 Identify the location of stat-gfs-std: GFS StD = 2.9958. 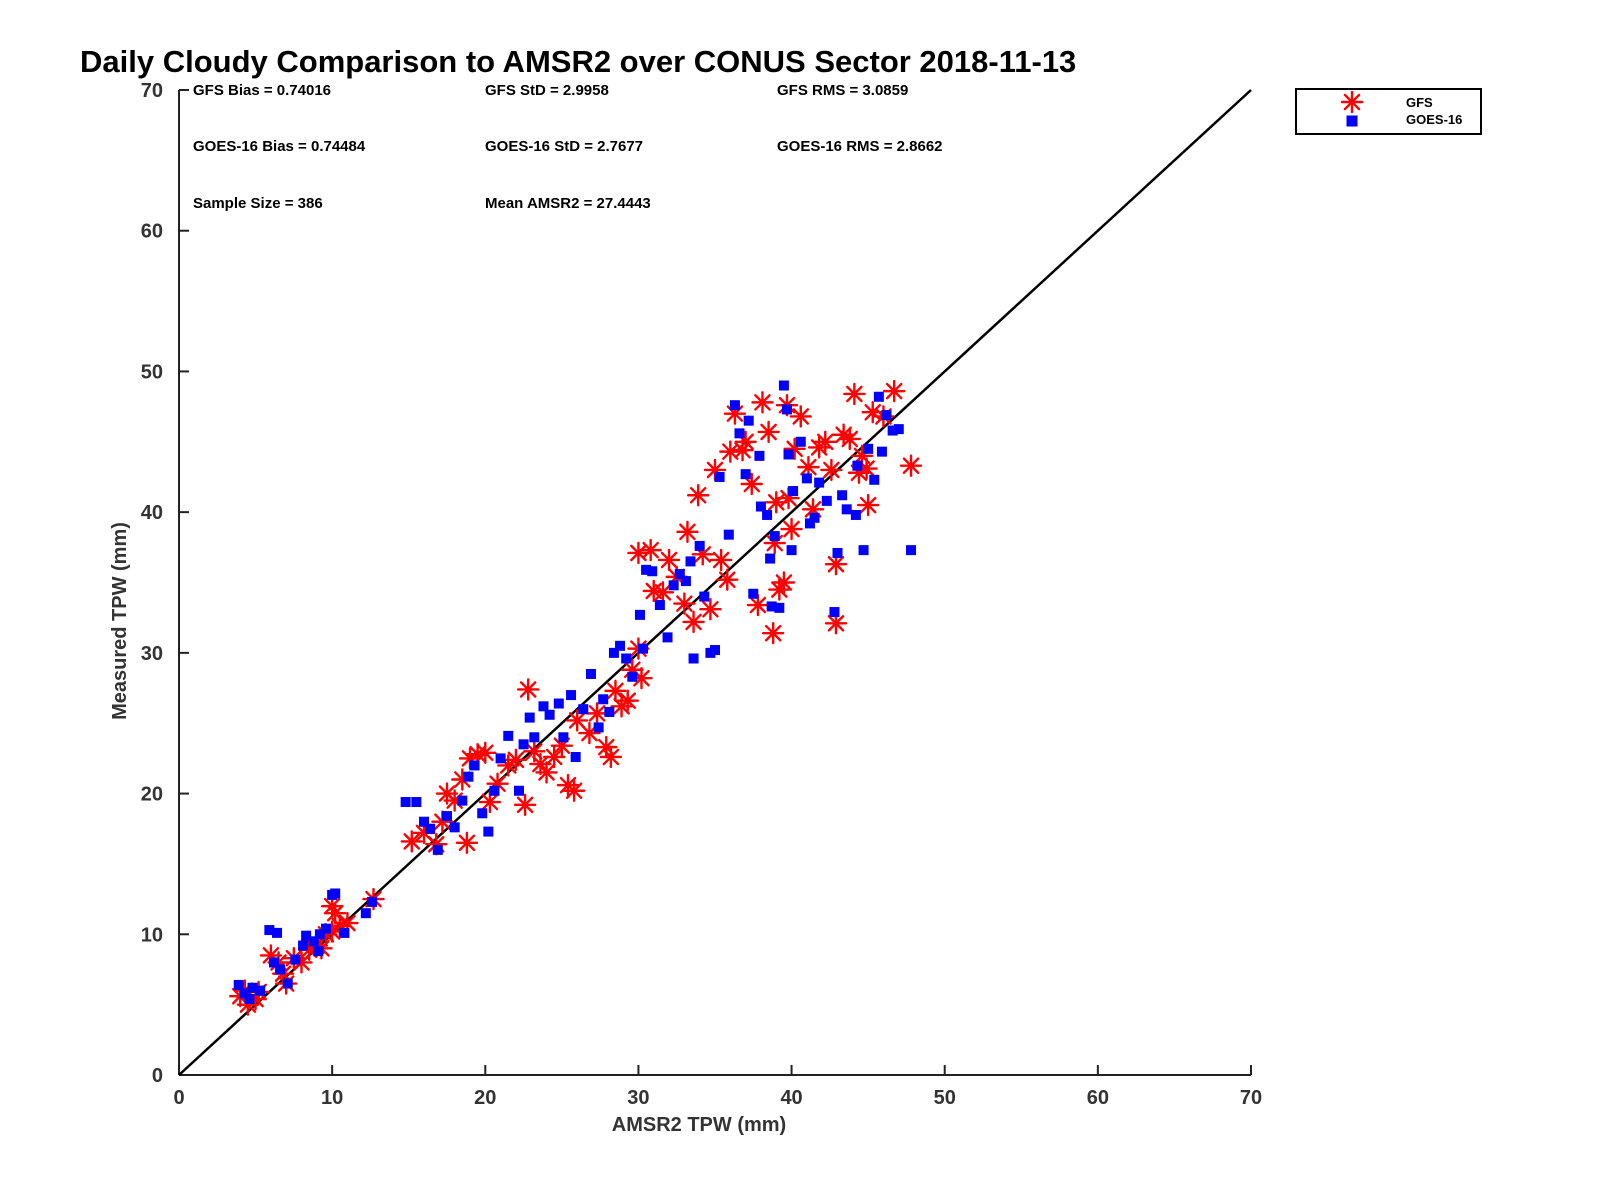
(547, 90).